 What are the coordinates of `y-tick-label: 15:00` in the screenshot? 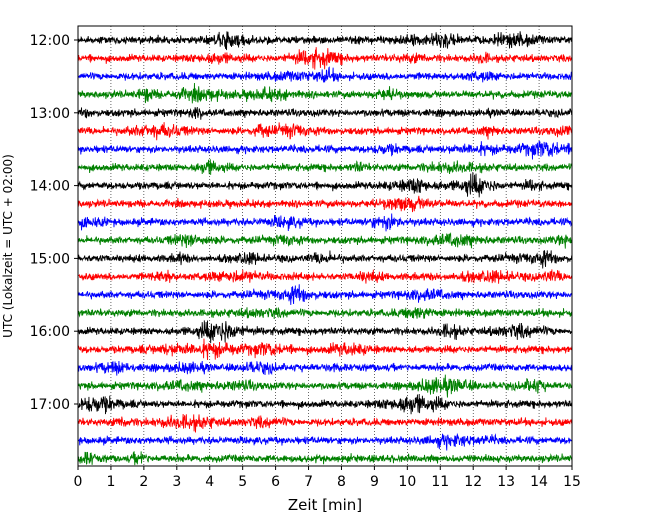 It's located at (50, 259).